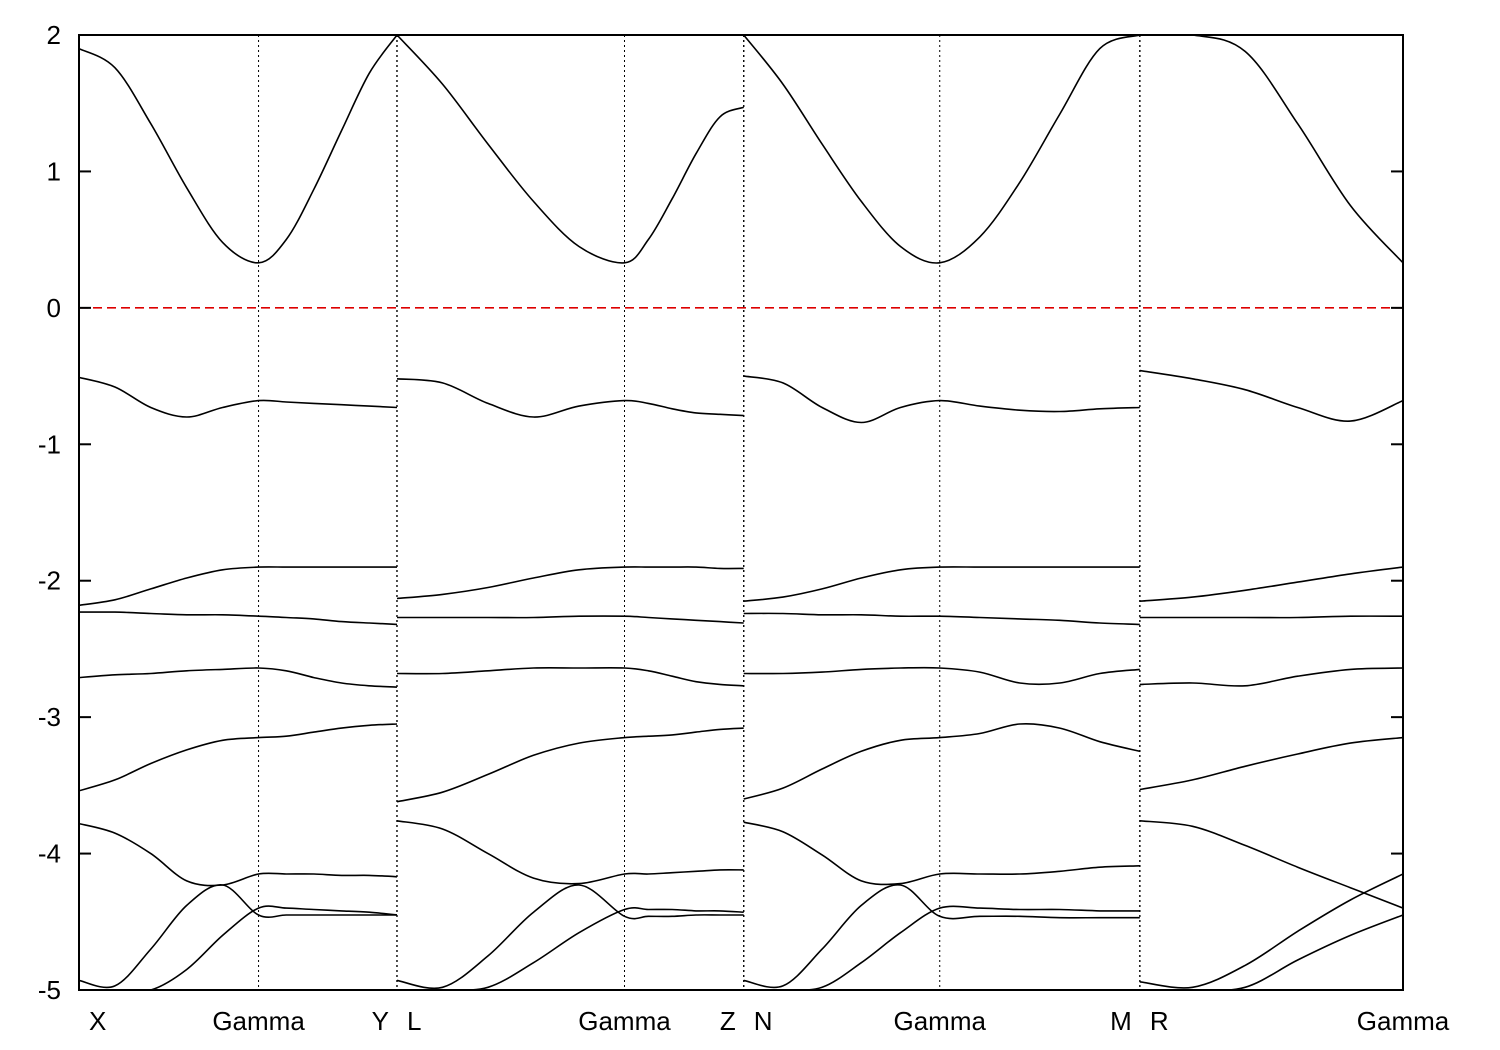 The height and width of the screenshot is (1050, 1500). I want to click on band-line-seg3-b8, so click(1271, 395).